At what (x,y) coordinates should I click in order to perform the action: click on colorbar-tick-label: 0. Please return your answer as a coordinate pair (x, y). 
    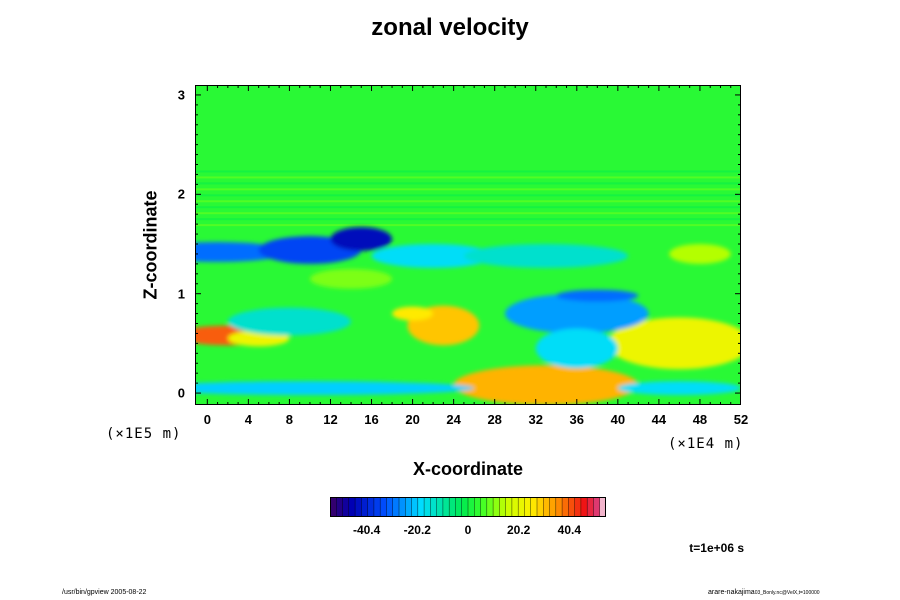
    Looking at the image, I should click on (468, 530).